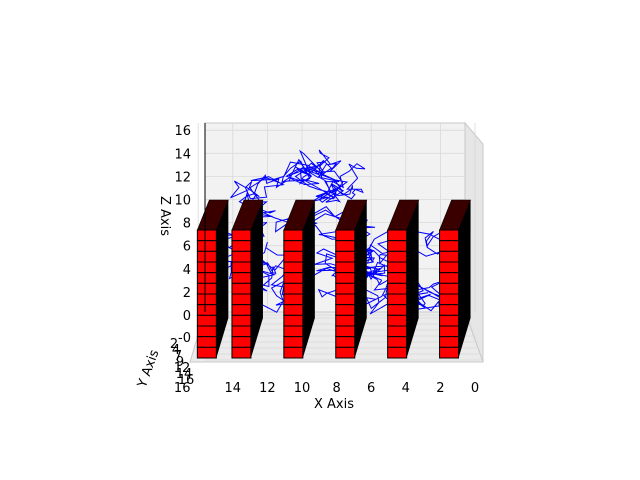  What do you see at coordinates (187, 293) in the screenshot?
I see `z-tick-label: 2` at bounding box center [187, 293].